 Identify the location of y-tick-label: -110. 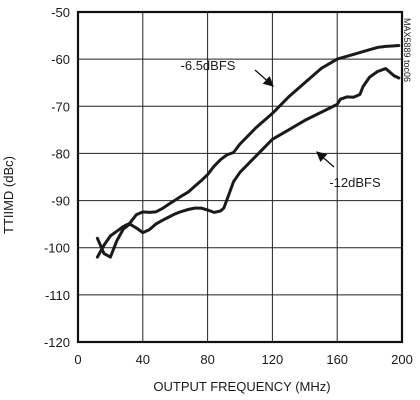
(57, 295).